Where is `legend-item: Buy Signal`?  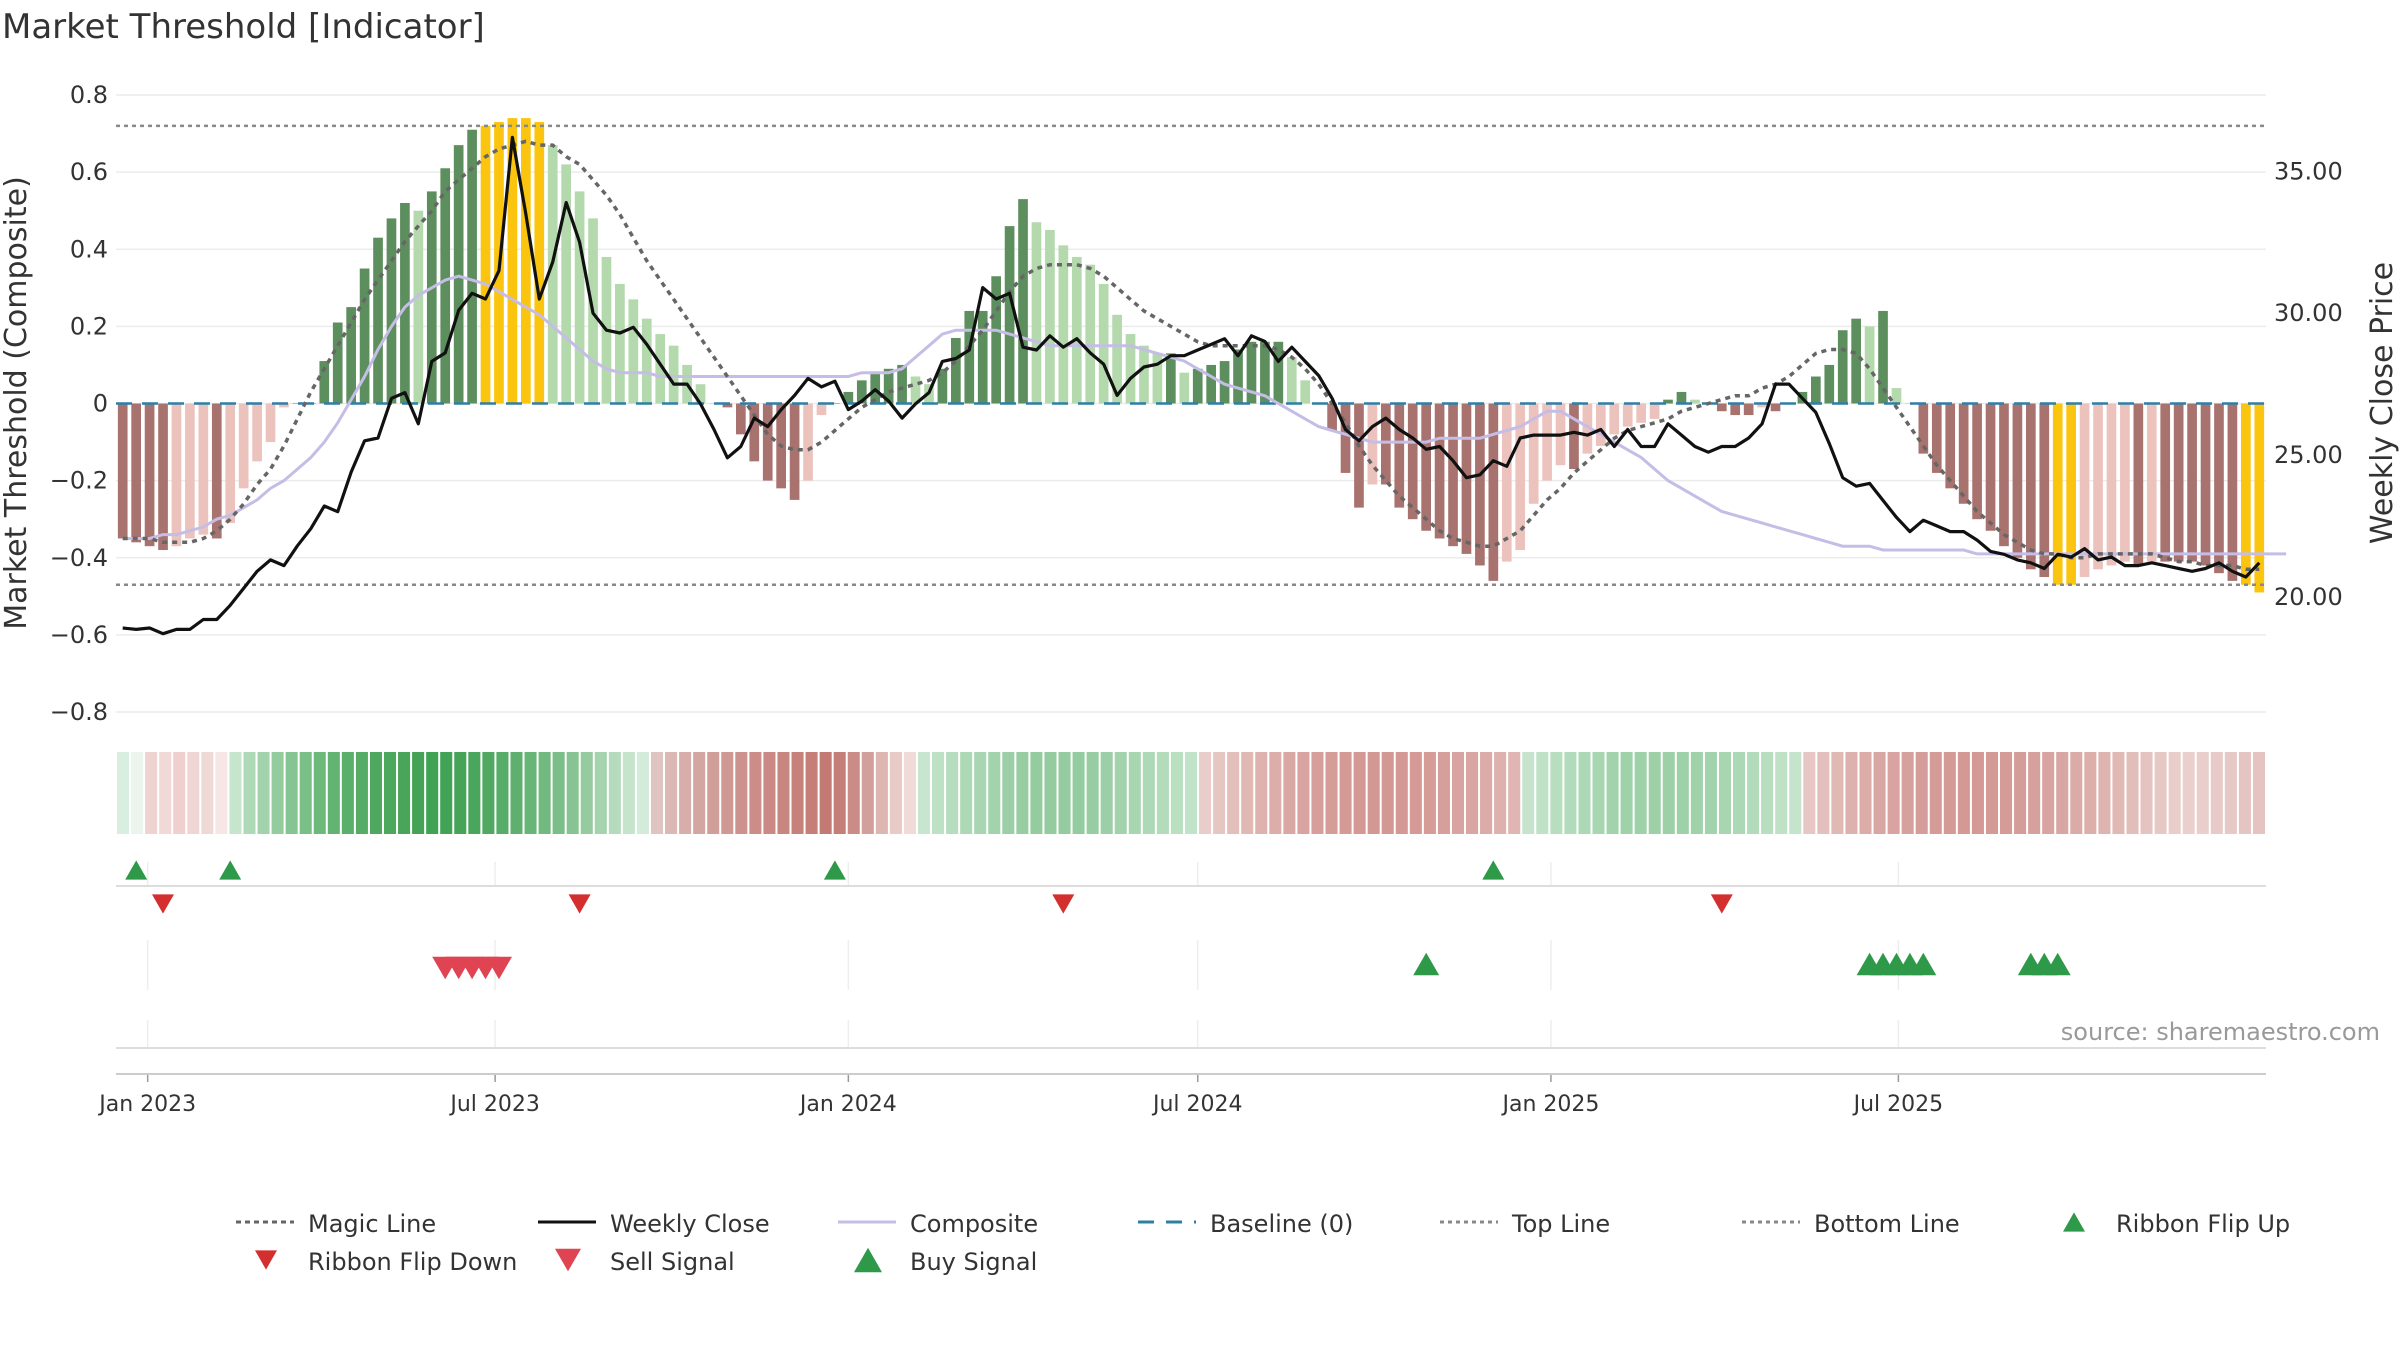 legend-item: Buy Signal is located at coordinates (945, 1261).